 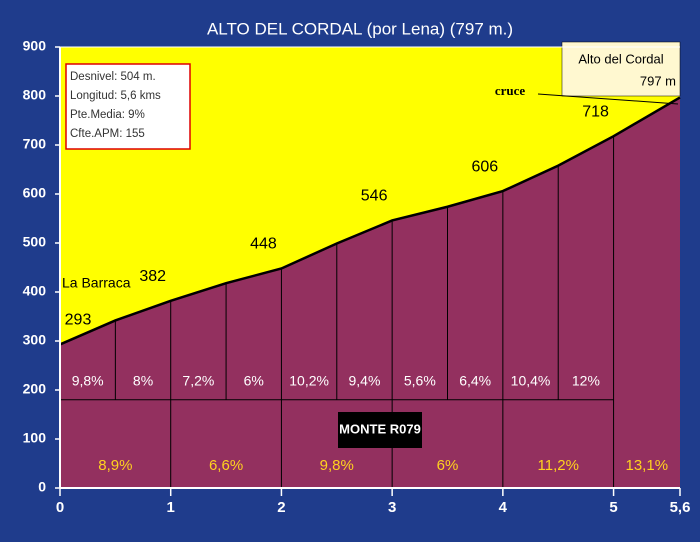 What do you see at coordinates (374, 196) in the screenshot?
I see `elevation-label: 546` at bounding box center [374, 196].